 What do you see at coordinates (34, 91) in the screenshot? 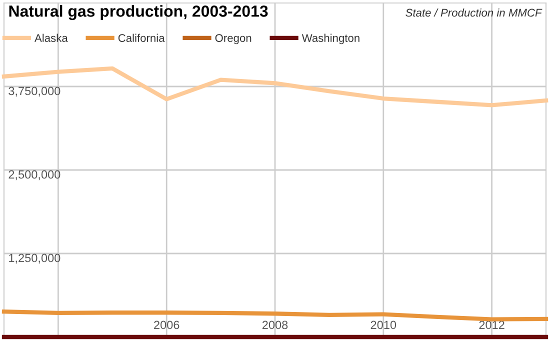
I see `y-tick-label: 3,750,000` at bounding box center [34, 91].